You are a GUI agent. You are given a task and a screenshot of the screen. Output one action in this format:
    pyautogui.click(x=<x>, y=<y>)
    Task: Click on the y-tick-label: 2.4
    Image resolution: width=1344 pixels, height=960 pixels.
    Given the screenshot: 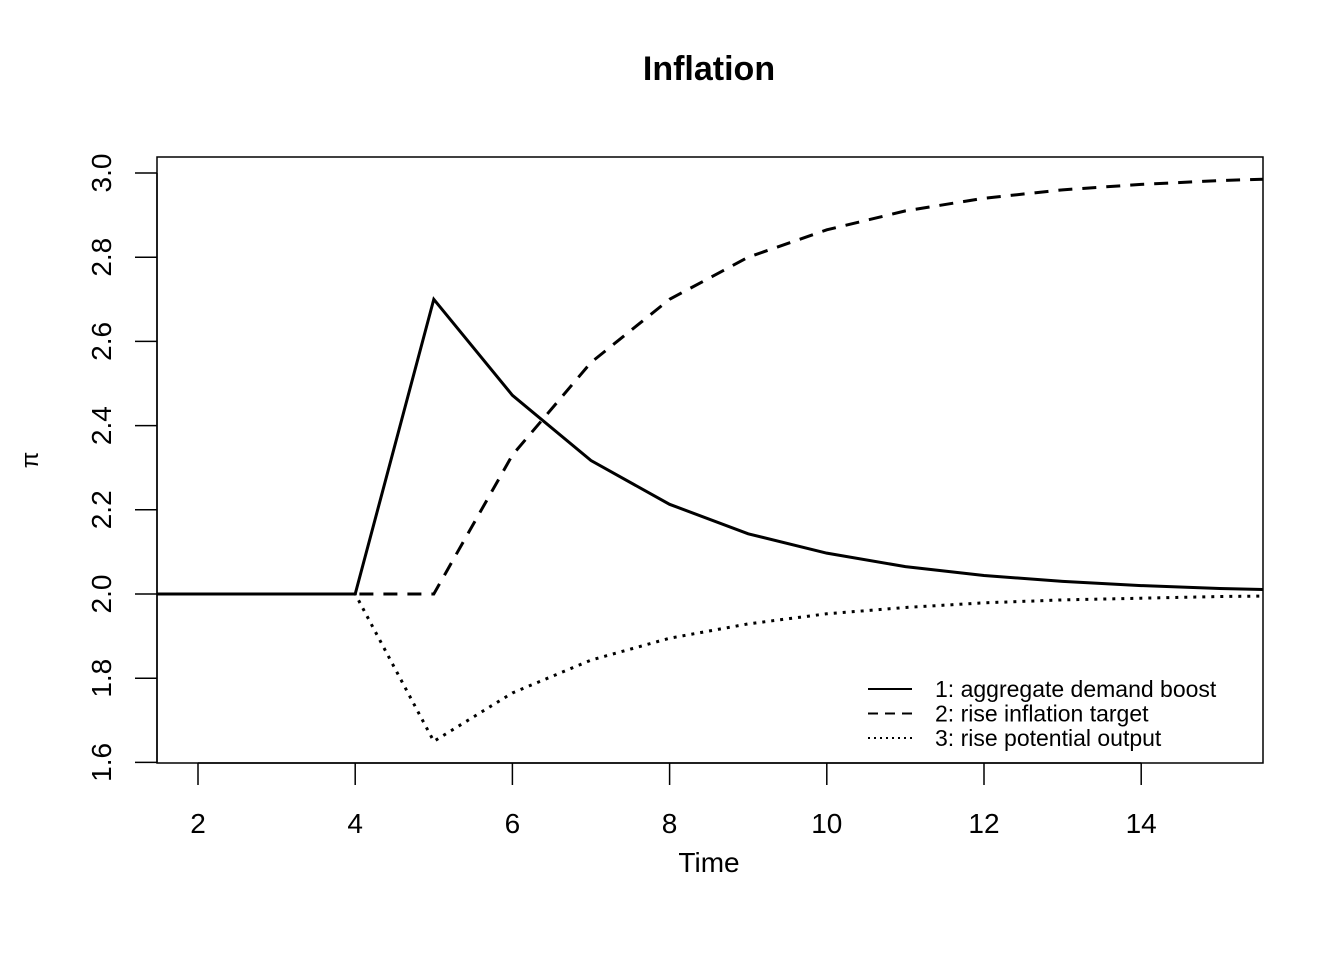 What is the action you would take?
    pyautogui.click(x=101, y=425)
    